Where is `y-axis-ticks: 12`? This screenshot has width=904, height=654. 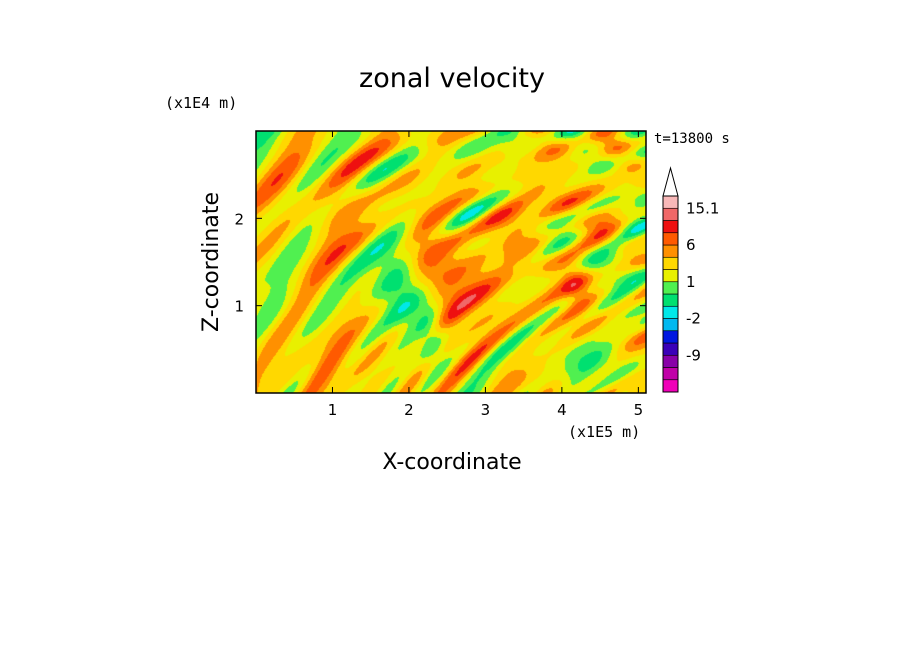 y-axis-ticks: 12 is located at coordinates (440, 263).